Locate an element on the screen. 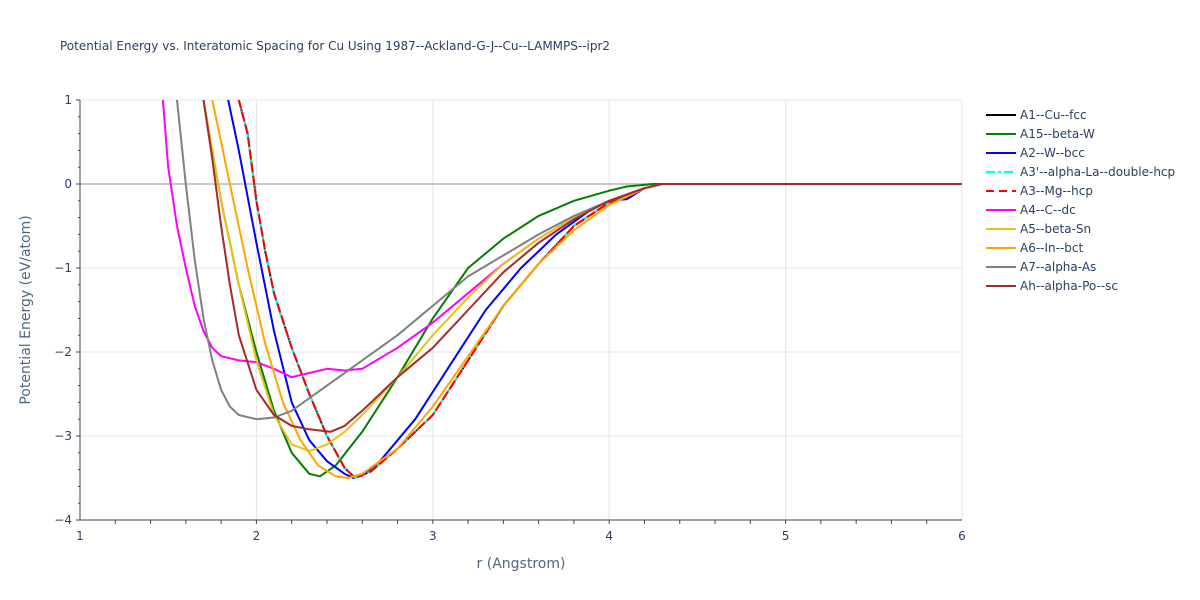  y-tick-label: 0 is located at coordinates (68, 184).